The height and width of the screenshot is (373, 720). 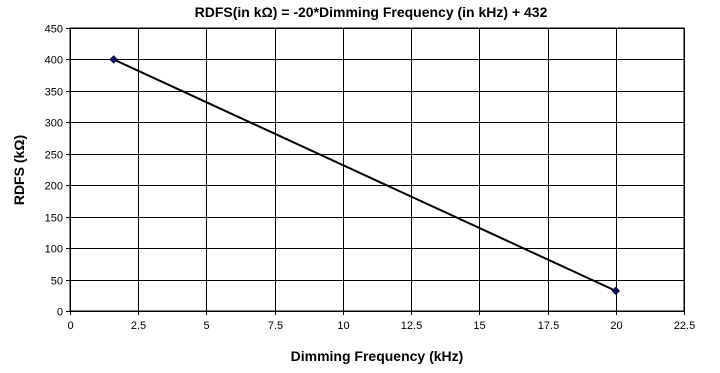 I want to click on y-tick-label: 200, so click(x=54, y=187).